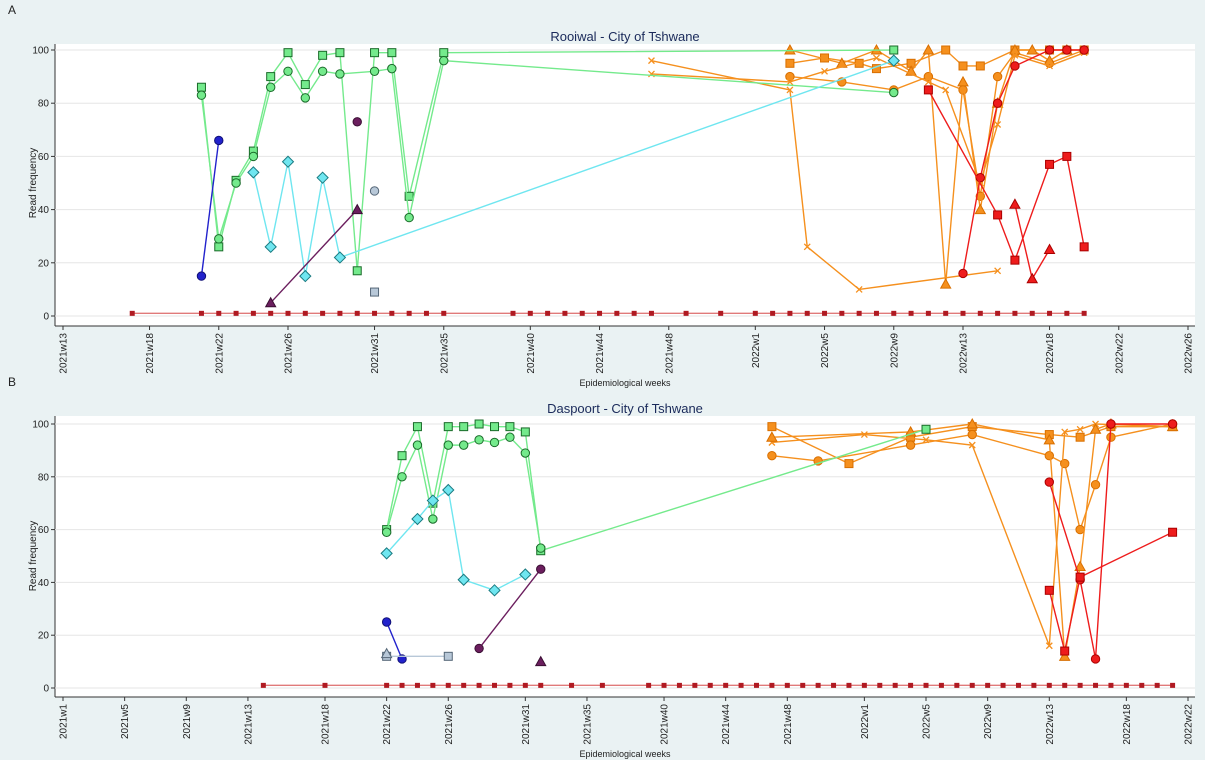 Image resolution: width=1205 pixels, height=760 pixels. I want to click on x-tick-label: 2022w22, so click(1119, 353).